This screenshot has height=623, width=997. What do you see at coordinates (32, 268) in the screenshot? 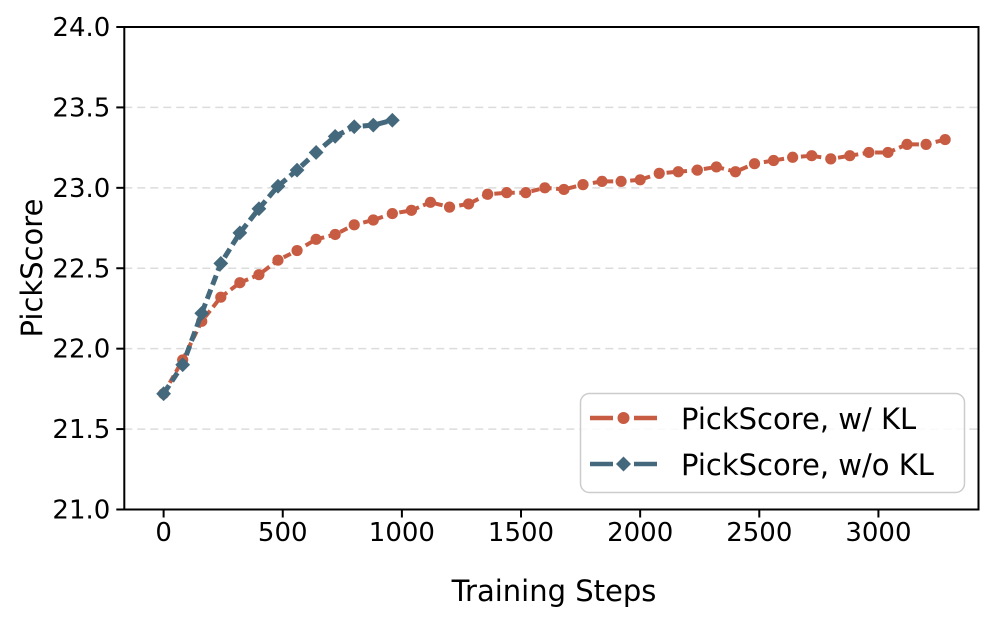
I see `y-axis-label: PickScore` at bounding box center [32, 268].